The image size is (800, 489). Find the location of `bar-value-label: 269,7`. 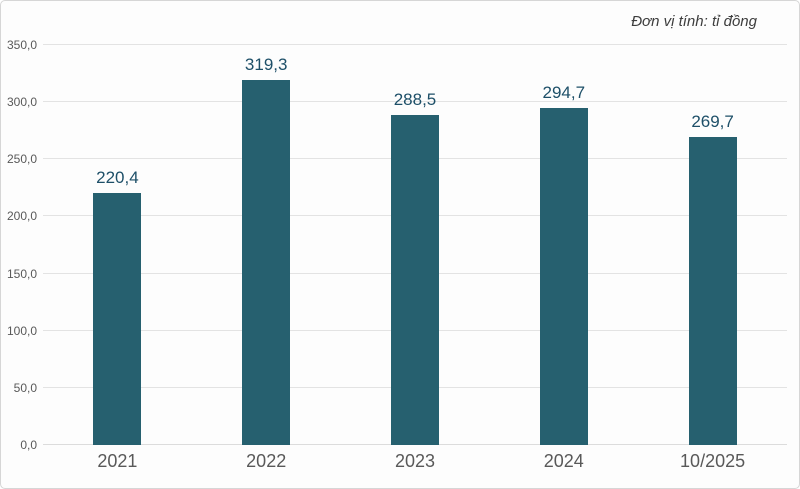

bar-value-label: 269,7 is located at coordinates (712, 121).